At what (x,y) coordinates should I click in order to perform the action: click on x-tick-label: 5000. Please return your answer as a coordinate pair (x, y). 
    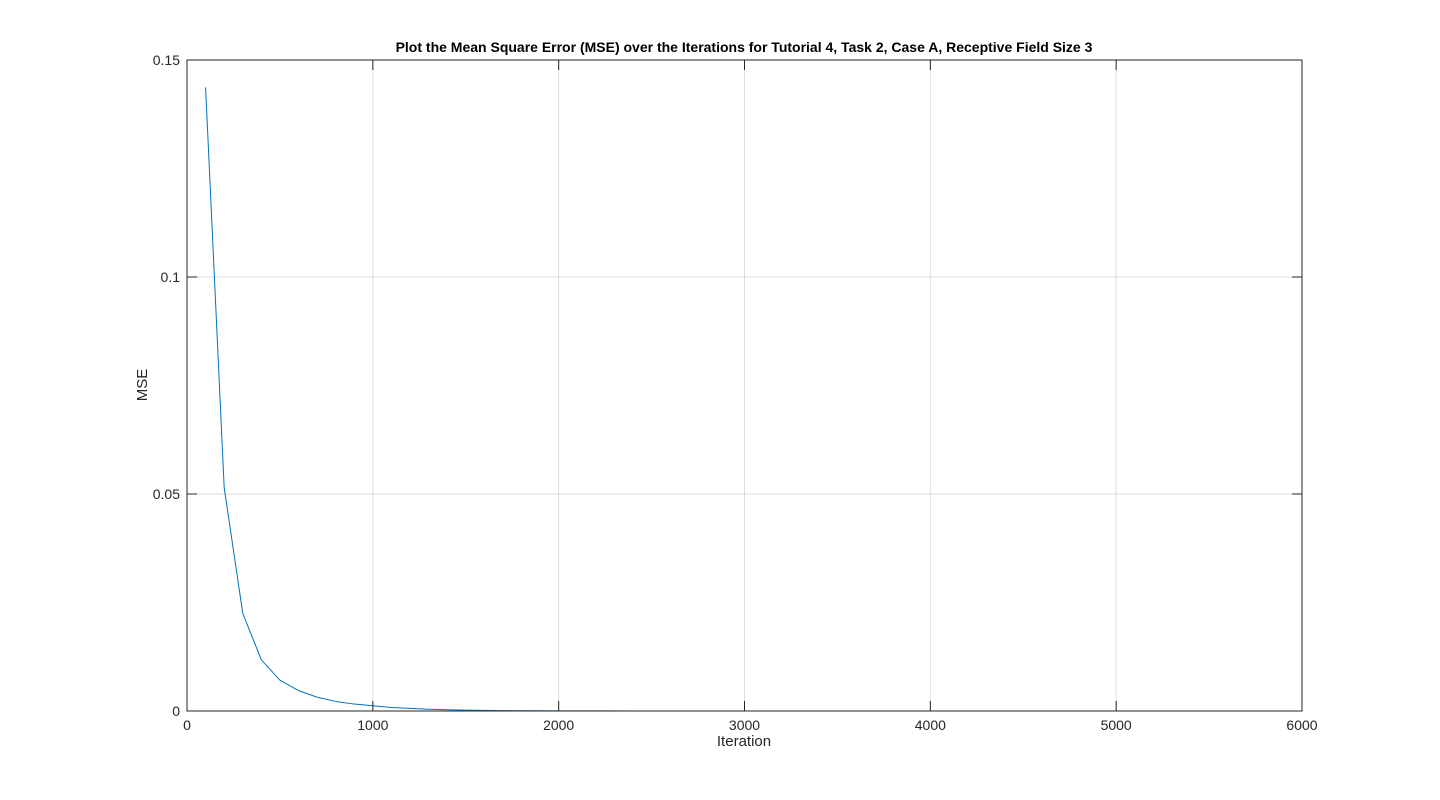
    Looking at the image, I should click on (1116, 725).